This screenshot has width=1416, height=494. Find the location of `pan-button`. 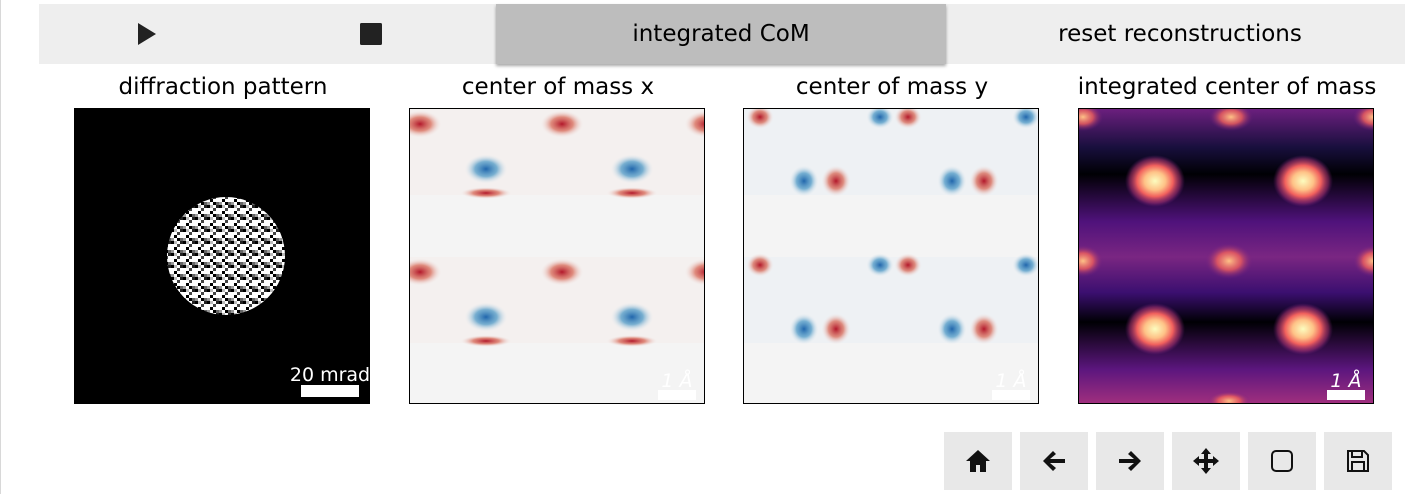

pan-button is located at coordinates (1206, 461).